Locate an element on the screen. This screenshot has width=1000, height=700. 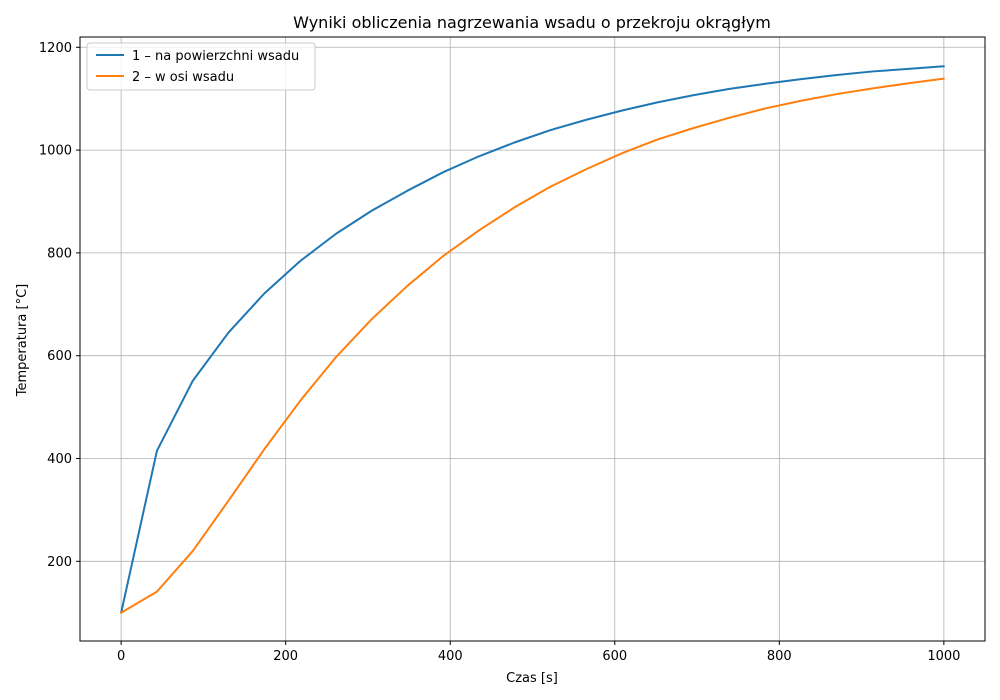
y-axis-label: Temperatura [°C] is located at coordinates (22, 340).